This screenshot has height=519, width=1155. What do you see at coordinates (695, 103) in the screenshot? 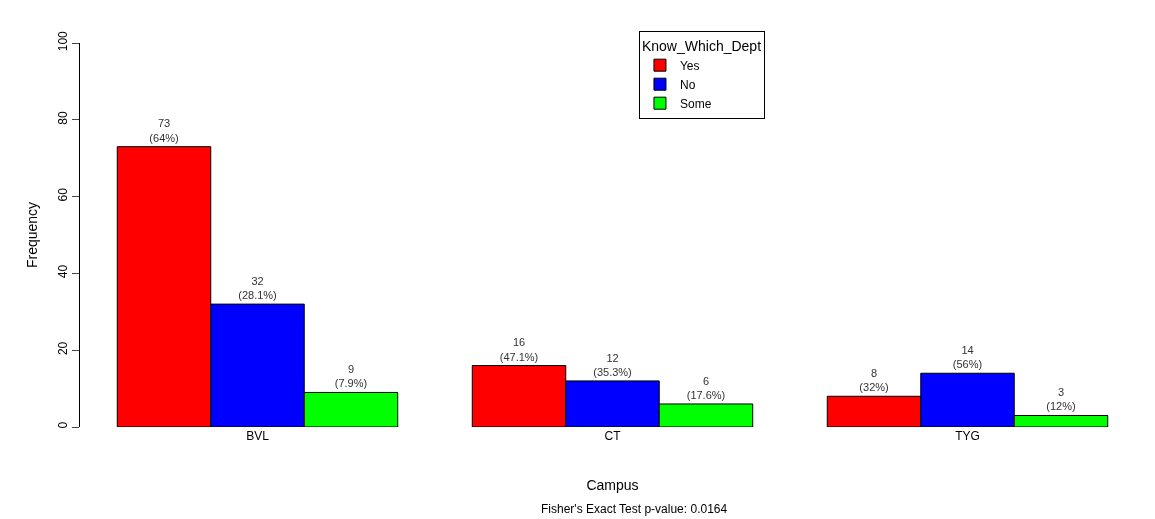
I see `legend-label: Some` at bounding box center [695, 103].